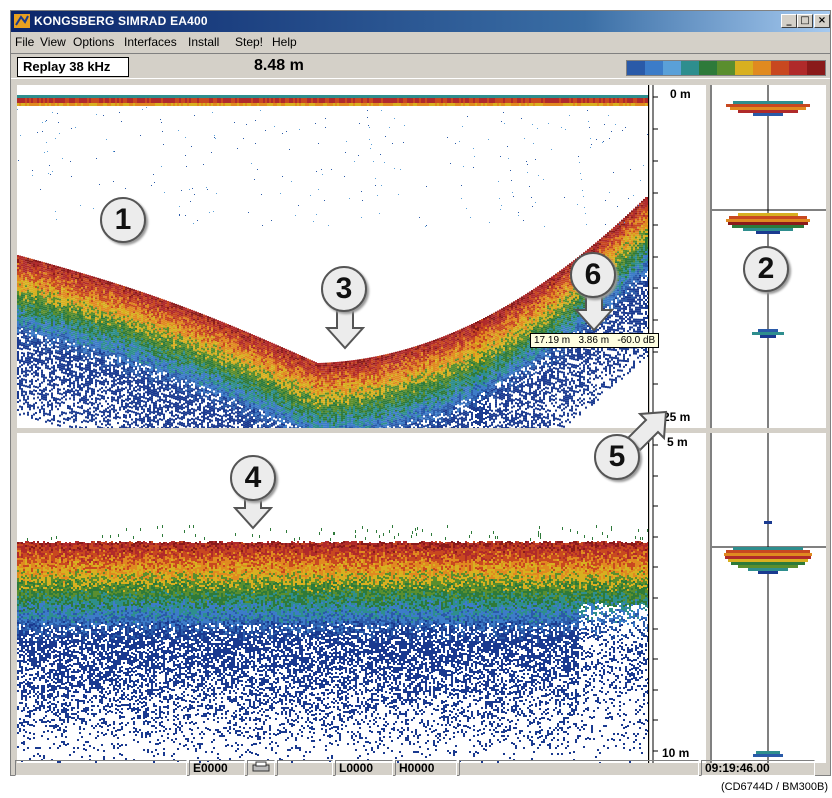 This screenshot has width=832, height=798. I want to click on histogram-top-canvas, so click(769, 256).